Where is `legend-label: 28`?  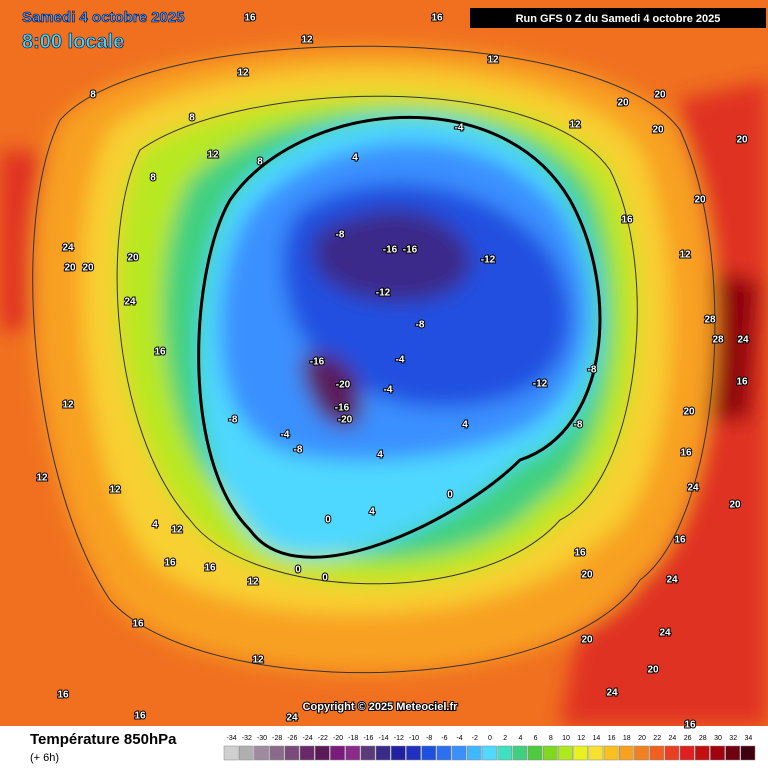
legend-label: 28 is located at coordinates (703, 738).